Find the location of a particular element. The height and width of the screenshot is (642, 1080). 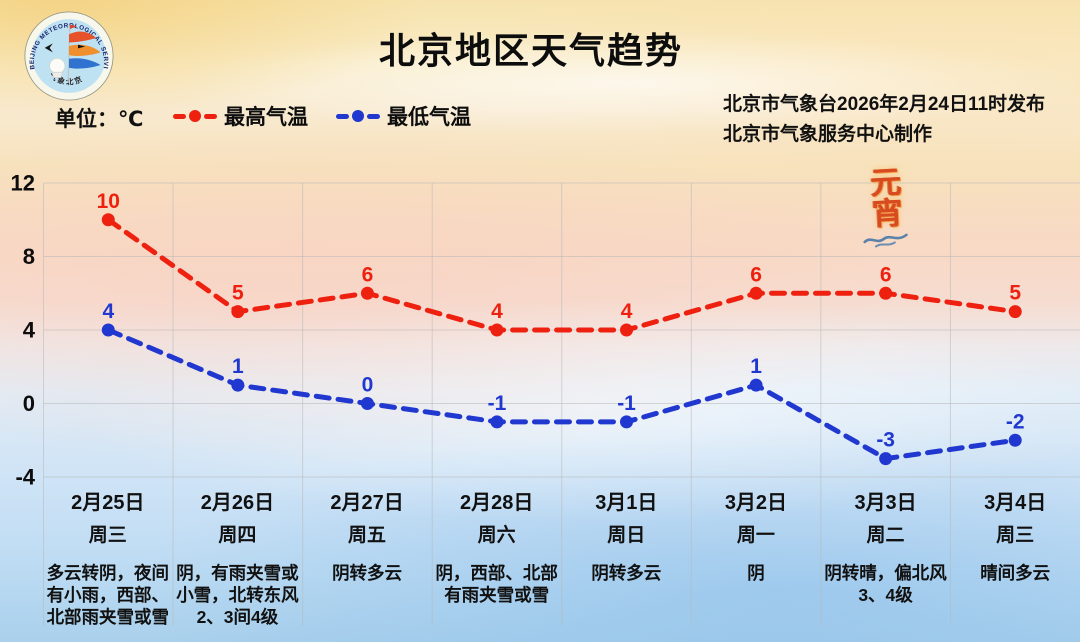

forecast-text: 阴，西部、北部有雨夹雪或雪 is located at coordinates (496, 584).